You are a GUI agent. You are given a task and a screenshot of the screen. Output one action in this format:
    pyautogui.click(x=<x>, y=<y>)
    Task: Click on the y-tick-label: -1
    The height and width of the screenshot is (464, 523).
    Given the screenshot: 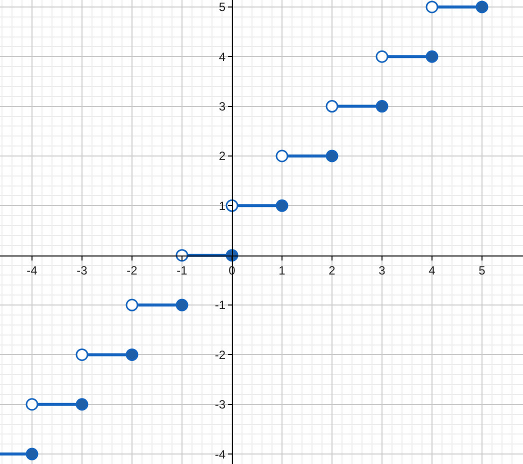 What is the action you would take?
    pyautogui.click(x=220, y=305)
    